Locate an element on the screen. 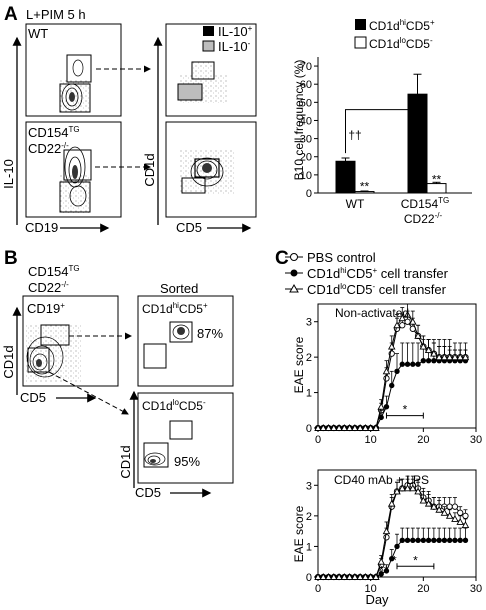 The width and height of the screenshot is (486, 610). b-title-line1: CD154TG is located at coordinates (54, 271).